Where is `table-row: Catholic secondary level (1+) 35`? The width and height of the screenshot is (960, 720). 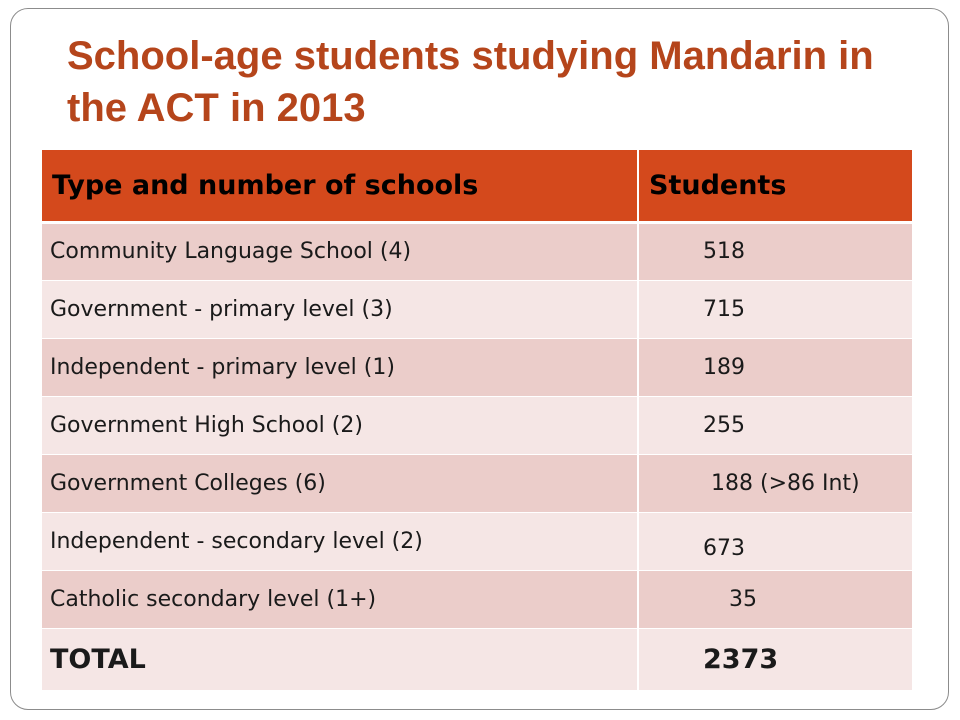
table-row: Catholic secondary level (1+) 35 is located at coordinates (477, 599).